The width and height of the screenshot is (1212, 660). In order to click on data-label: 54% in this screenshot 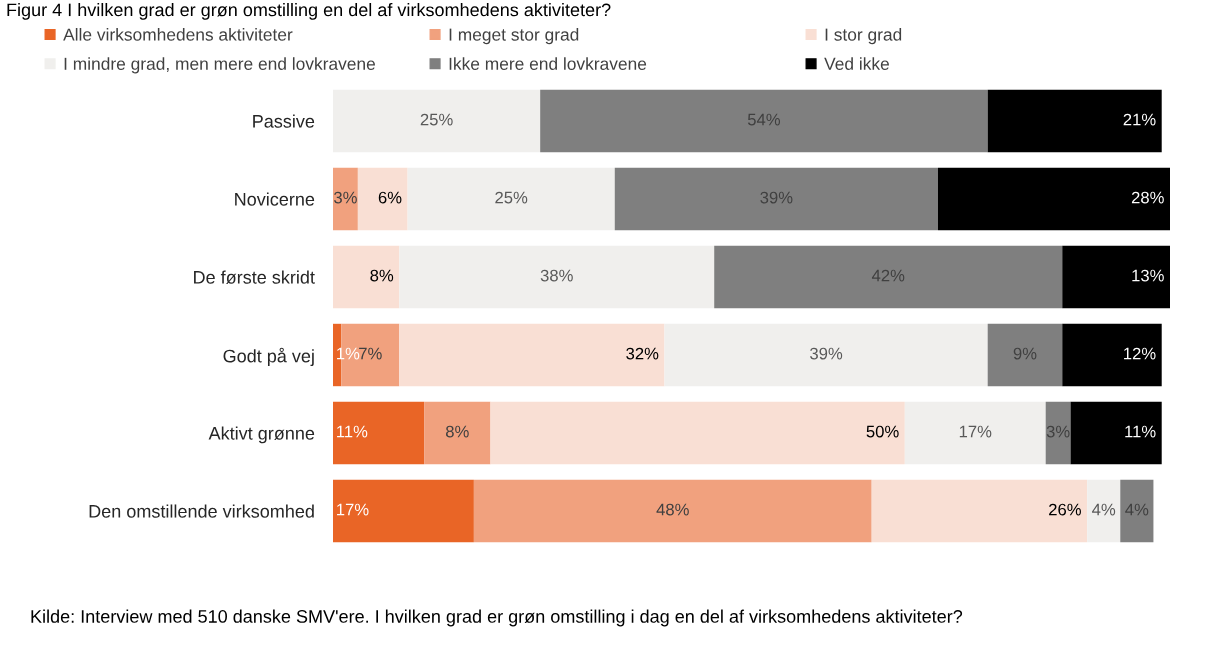, I will do `click(764, 119)`.